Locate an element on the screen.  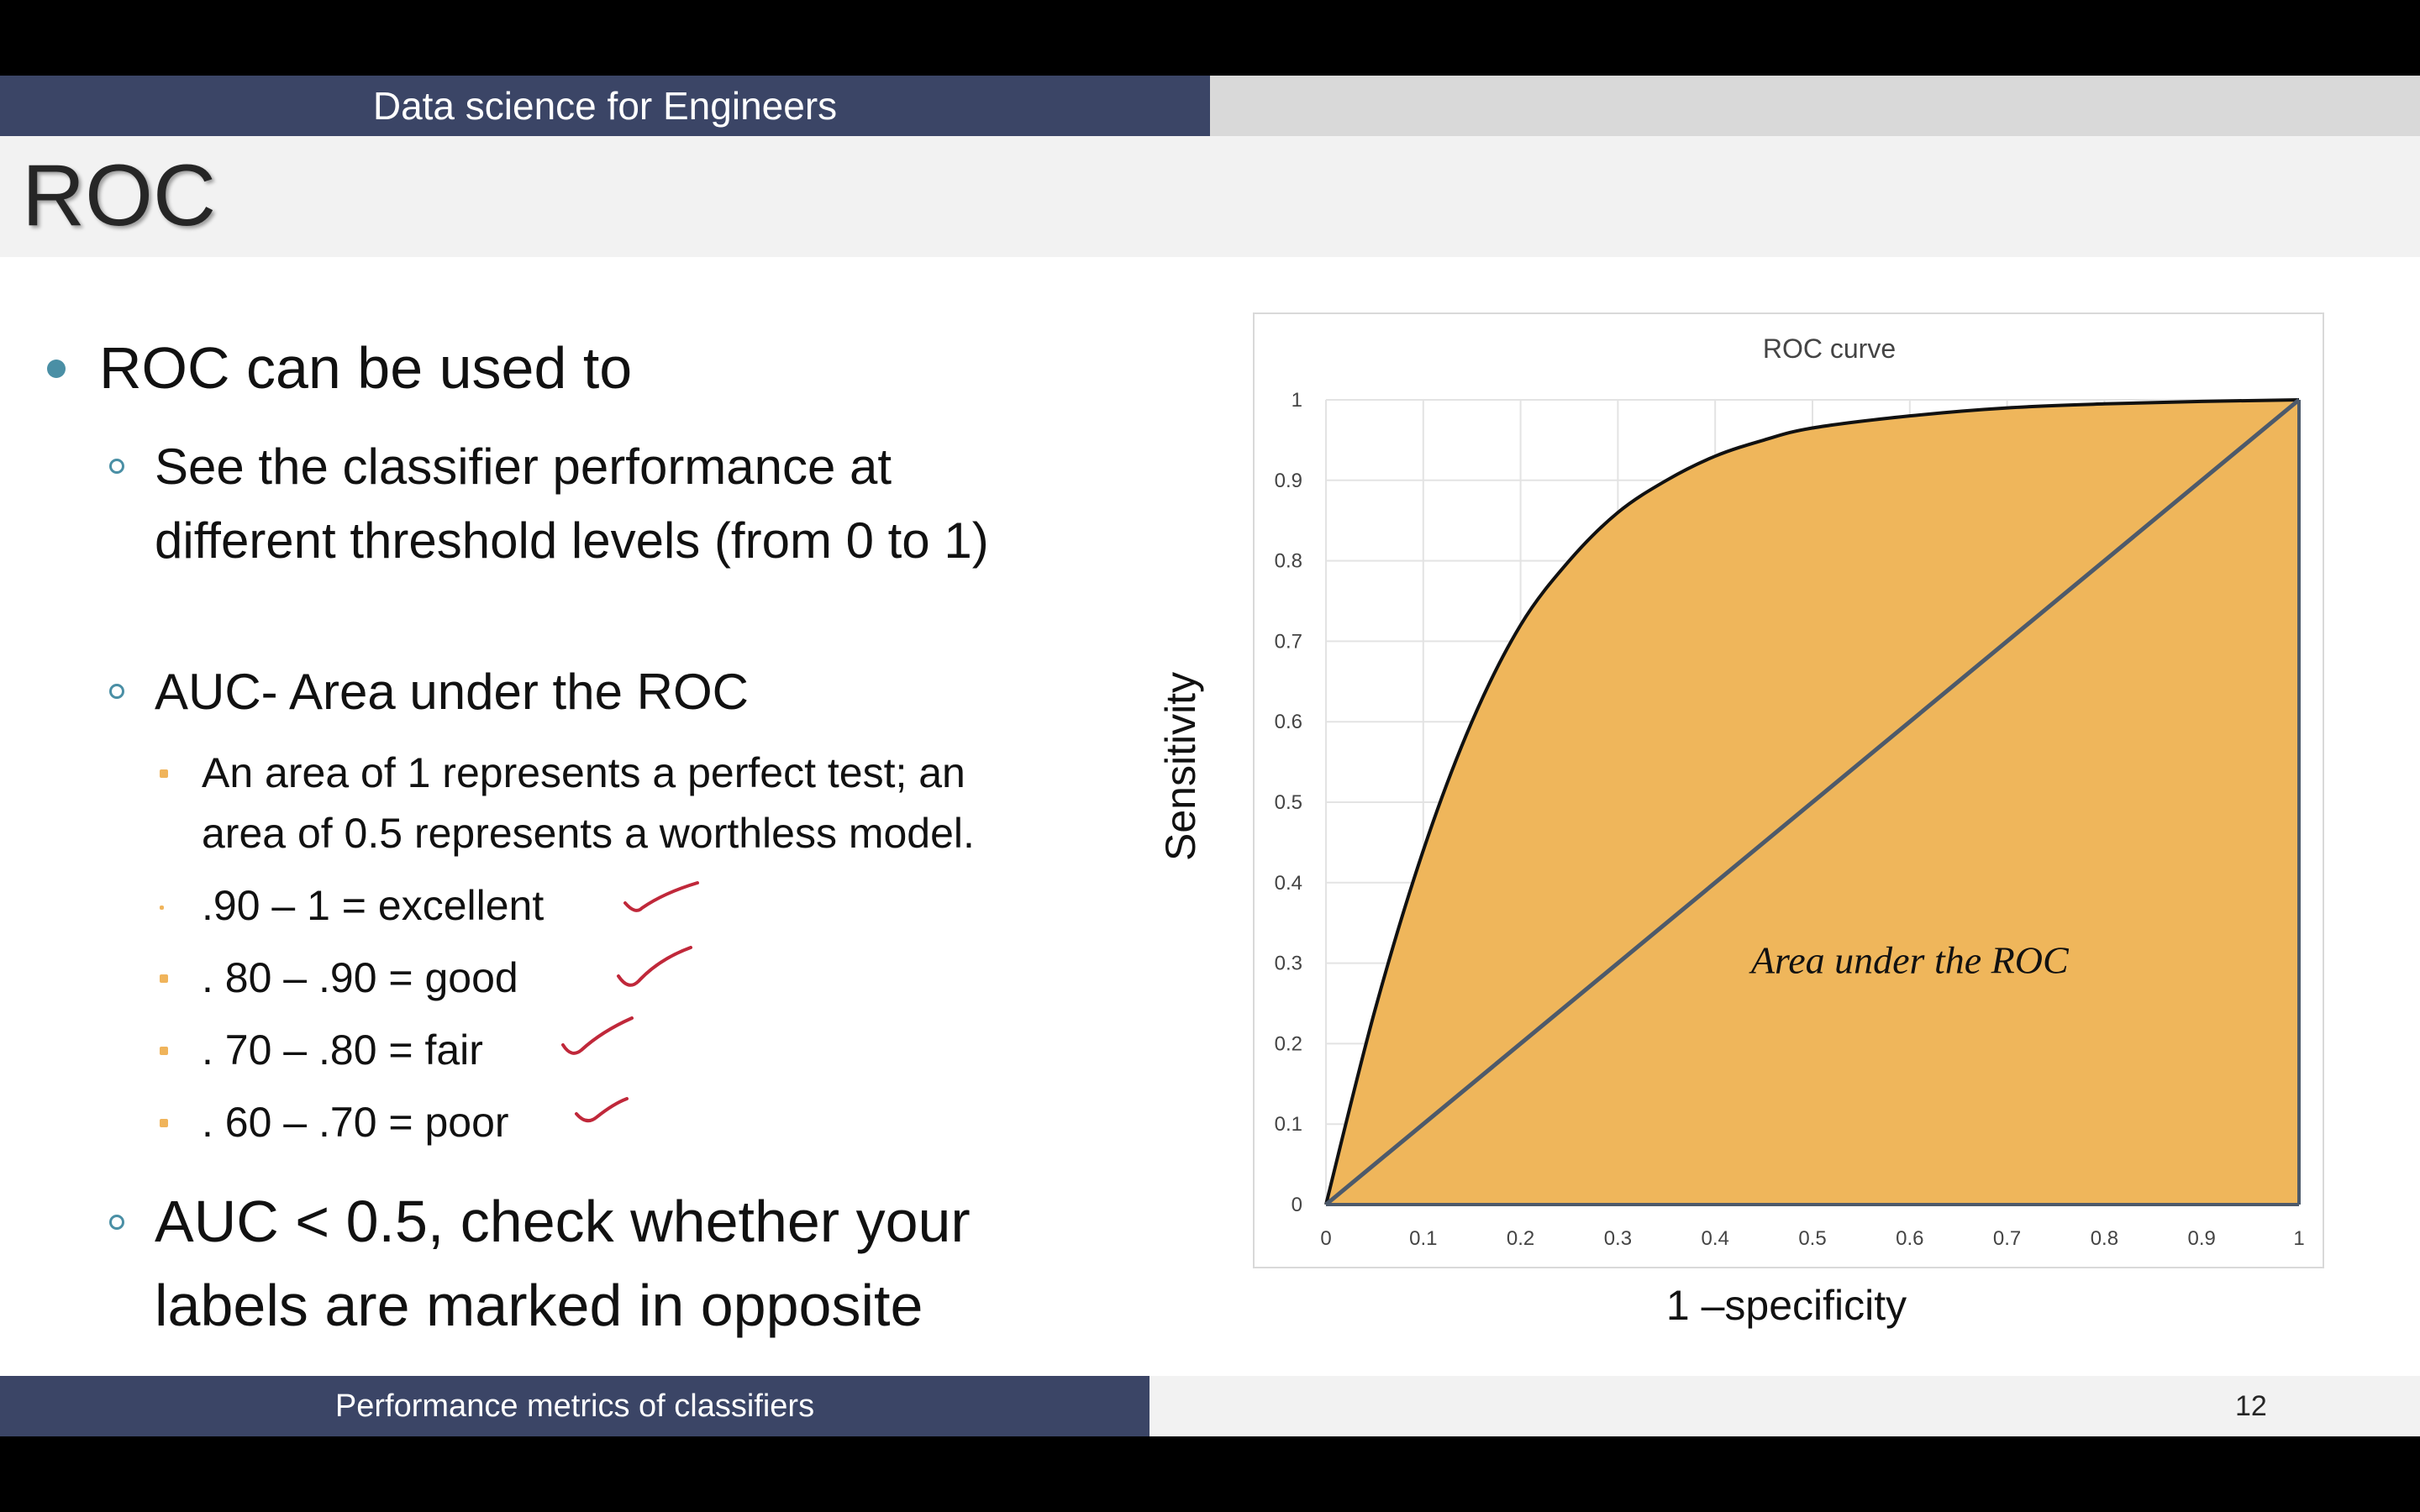
top-band: Data science for Engineers is located at coordinates (1210, 106).